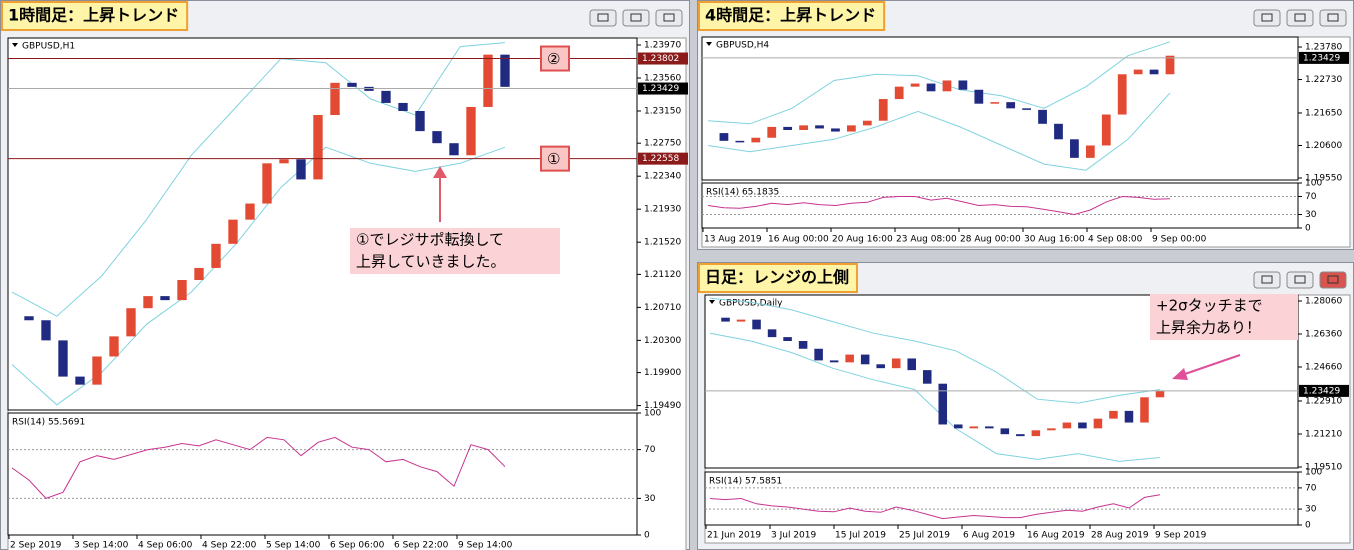 Image resolution: width=1354 pixels, height=550 pixels. I want to click on x-tick-label: 28 Aug 2019, so click(1120, 536).